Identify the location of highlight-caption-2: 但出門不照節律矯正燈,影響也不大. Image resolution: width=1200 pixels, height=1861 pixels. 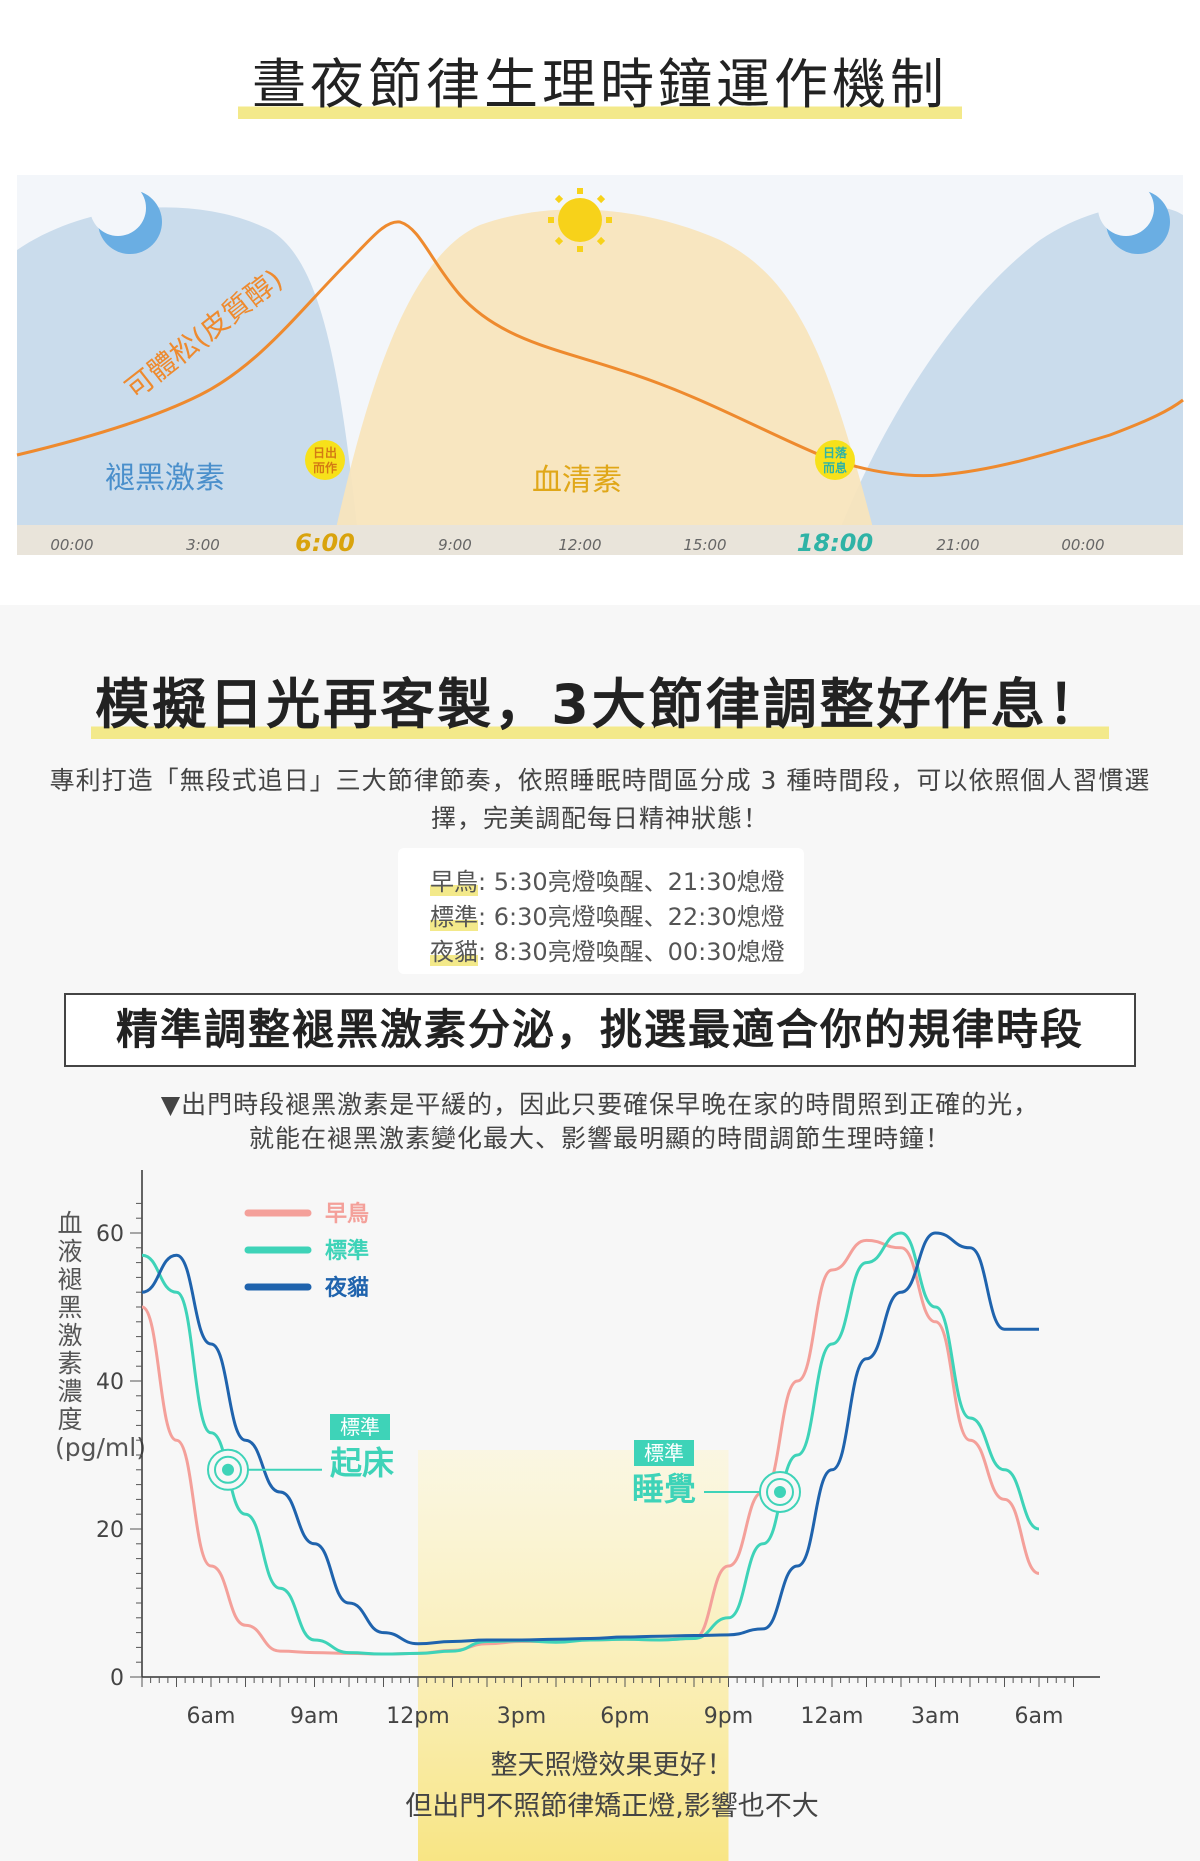
(612, 1806).